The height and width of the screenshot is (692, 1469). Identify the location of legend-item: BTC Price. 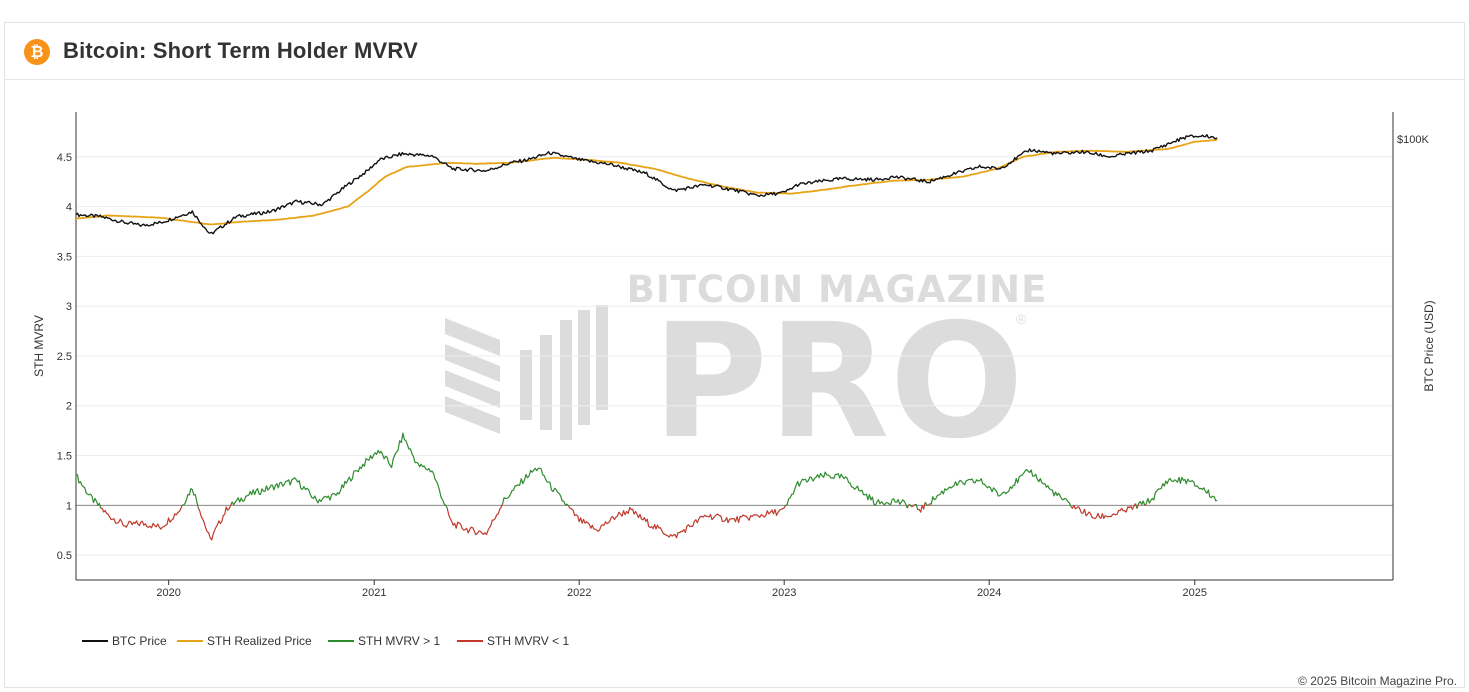
(124, 641).